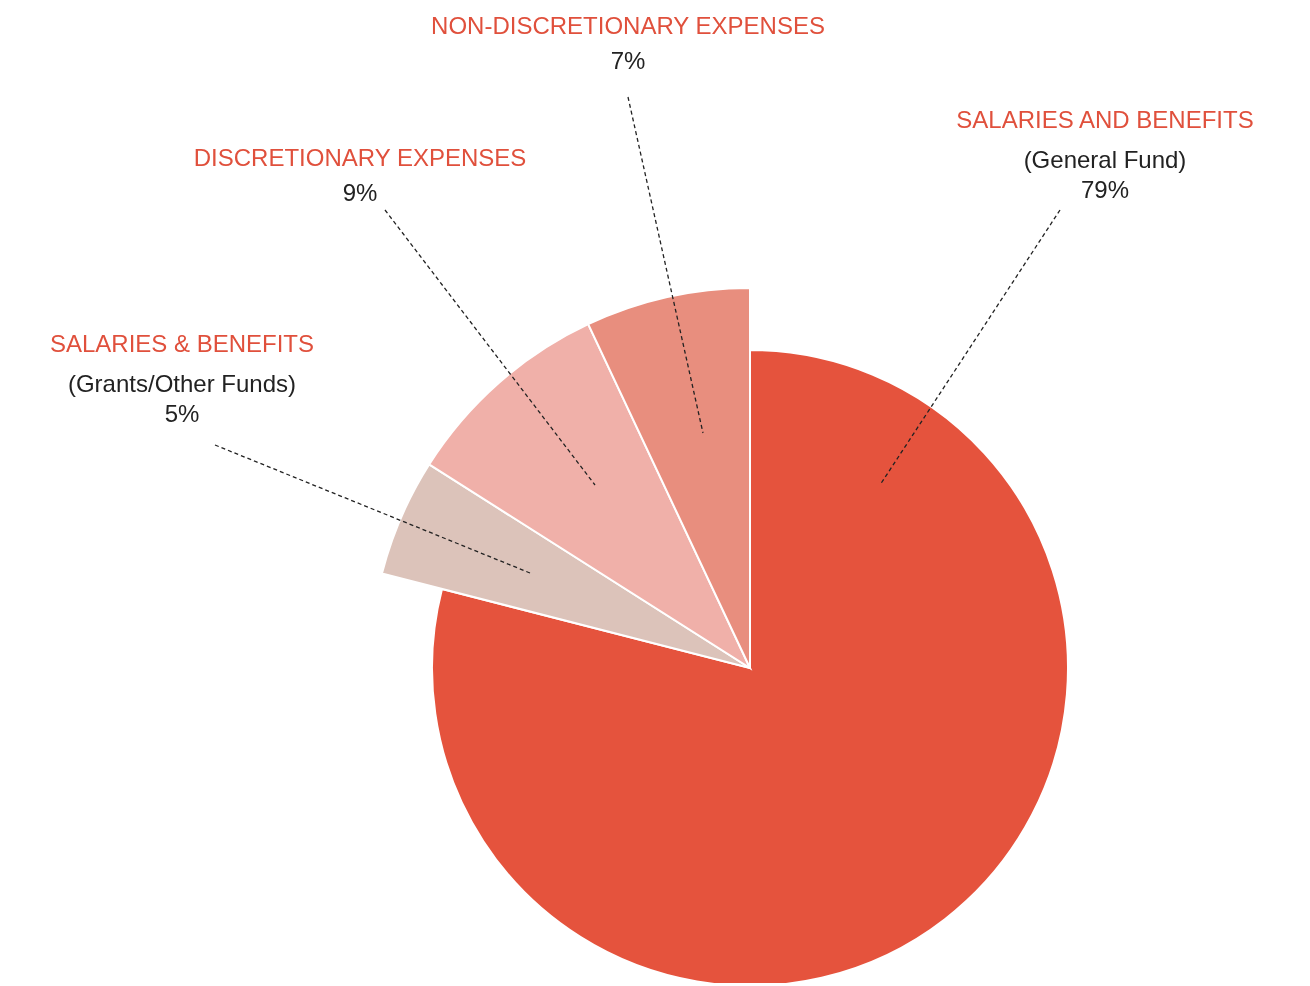  What do you see at coordinates (182, 414) in the screenshot?
I see `data-label: 5%` at bounding box center [182, 414].